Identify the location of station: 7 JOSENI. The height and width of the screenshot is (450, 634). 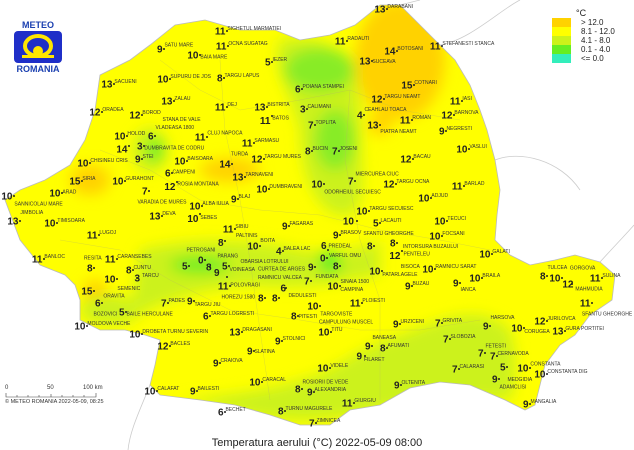
(345, 152).